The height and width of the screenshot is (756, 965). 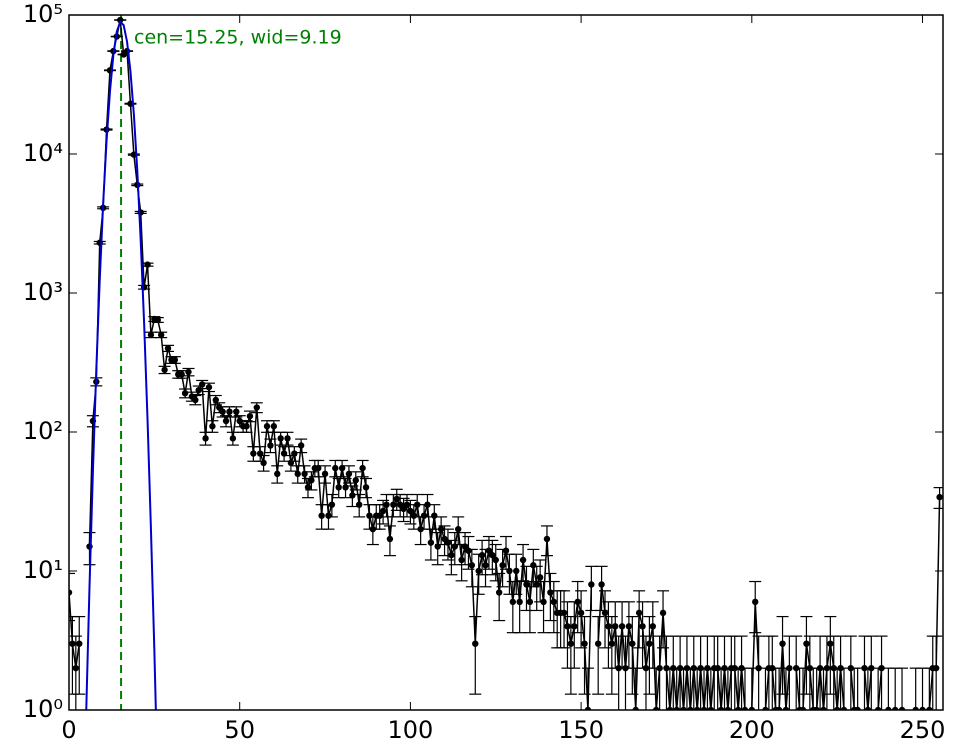 What do you see at coordinates (752, 730) in the screenshot?
I see `x-tick-label: 200` at bounding box center [752, 730].